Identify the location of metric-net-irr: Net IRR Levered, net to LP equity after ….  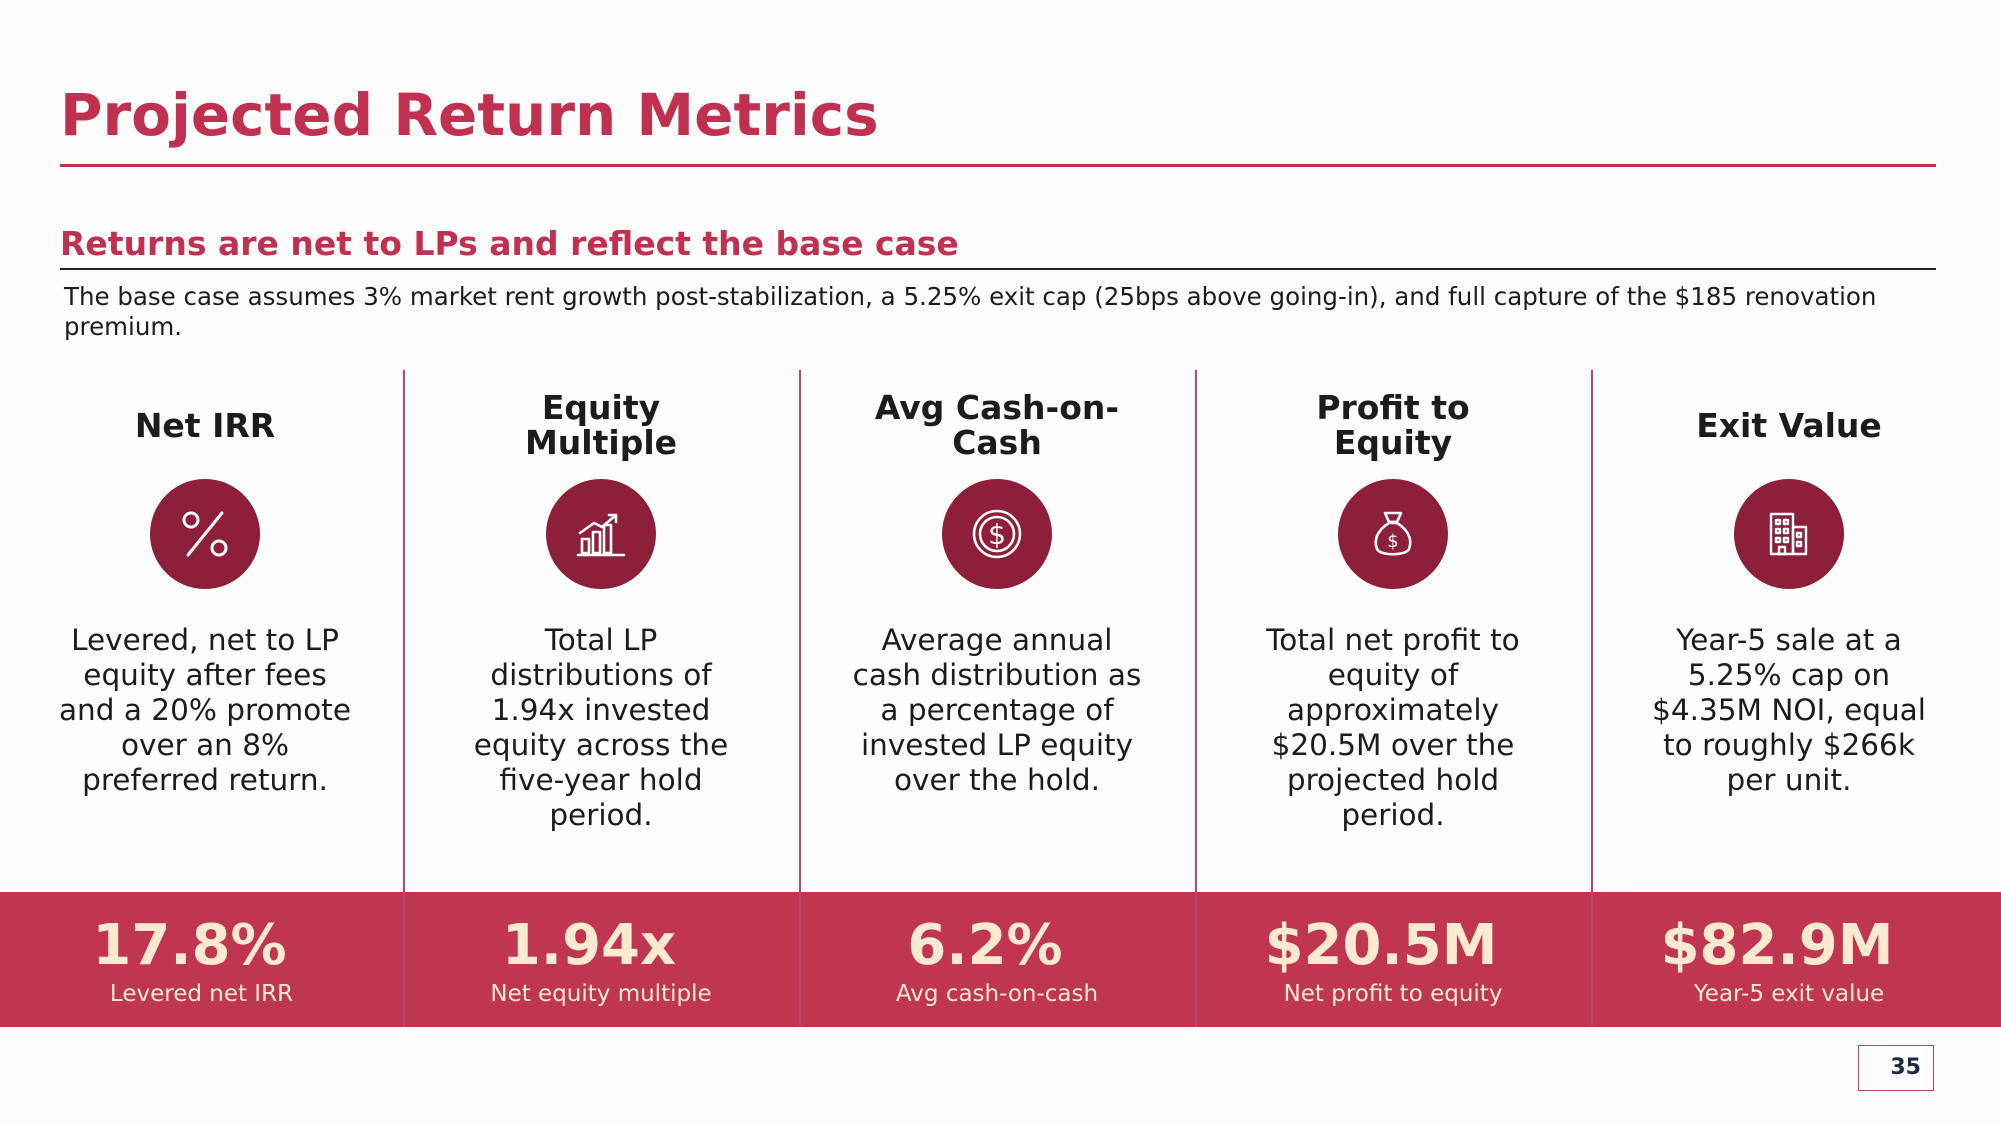
(205, 631).